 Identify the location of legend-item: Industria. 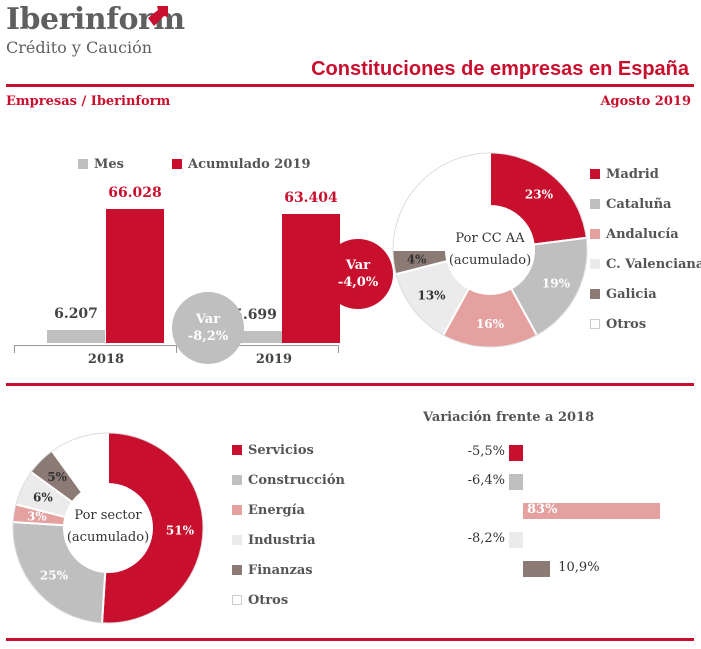
(274, 540).